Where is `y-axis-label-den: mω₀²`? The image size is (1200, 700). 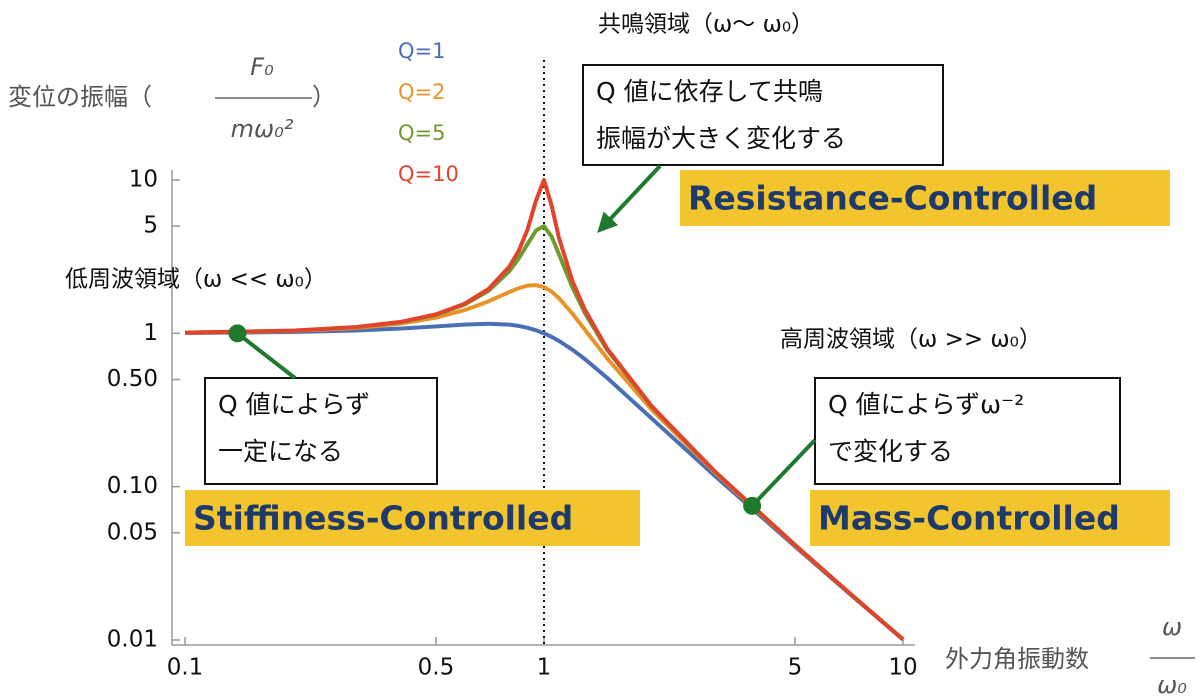 y-axis-label-den: mω₀² is located at coordinates (262, 129).